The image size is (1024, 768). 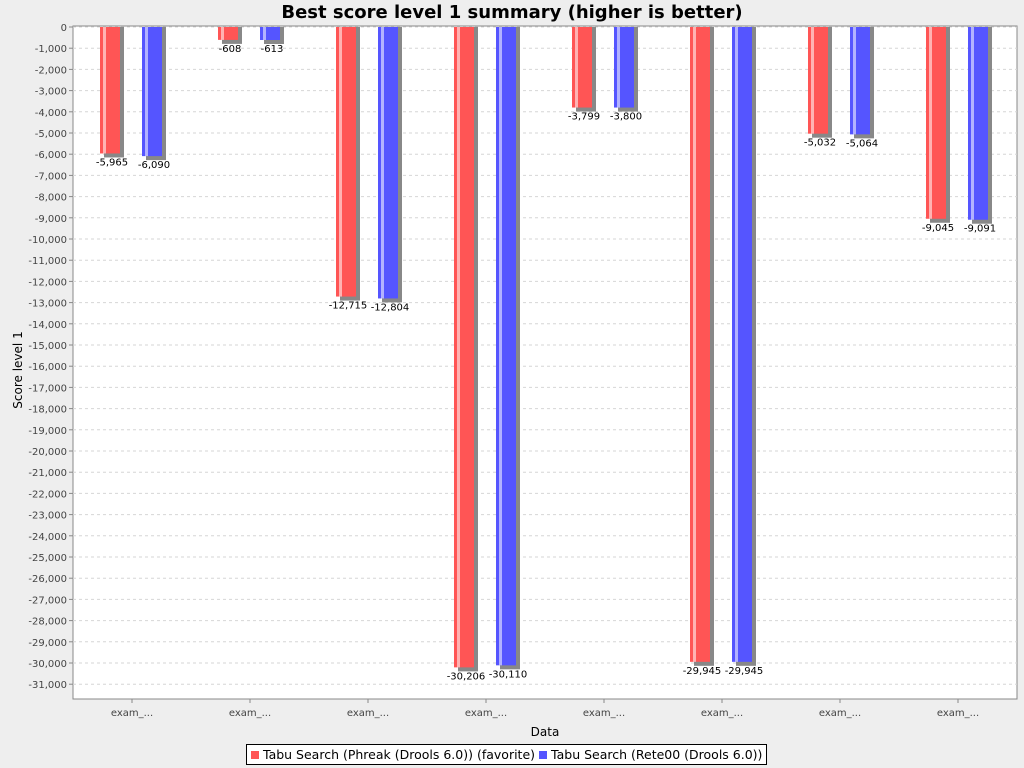 I want to click on y-tick-label: -4,000, so click(x=51, y=113).